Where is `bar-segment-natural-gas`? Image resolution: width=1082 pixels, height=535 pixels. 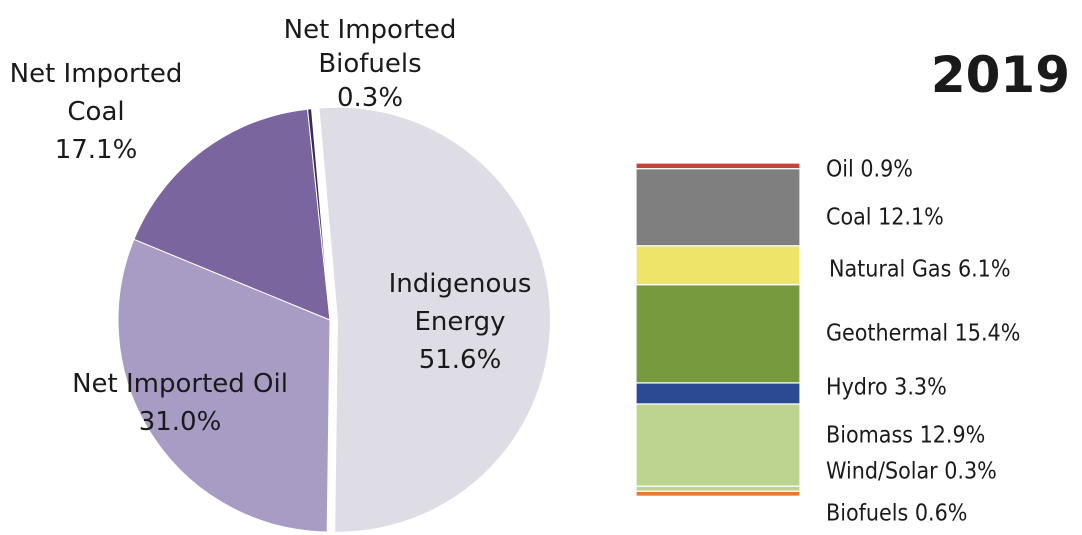 bar-segment-natural-gas is located at coordinates (718, 265).